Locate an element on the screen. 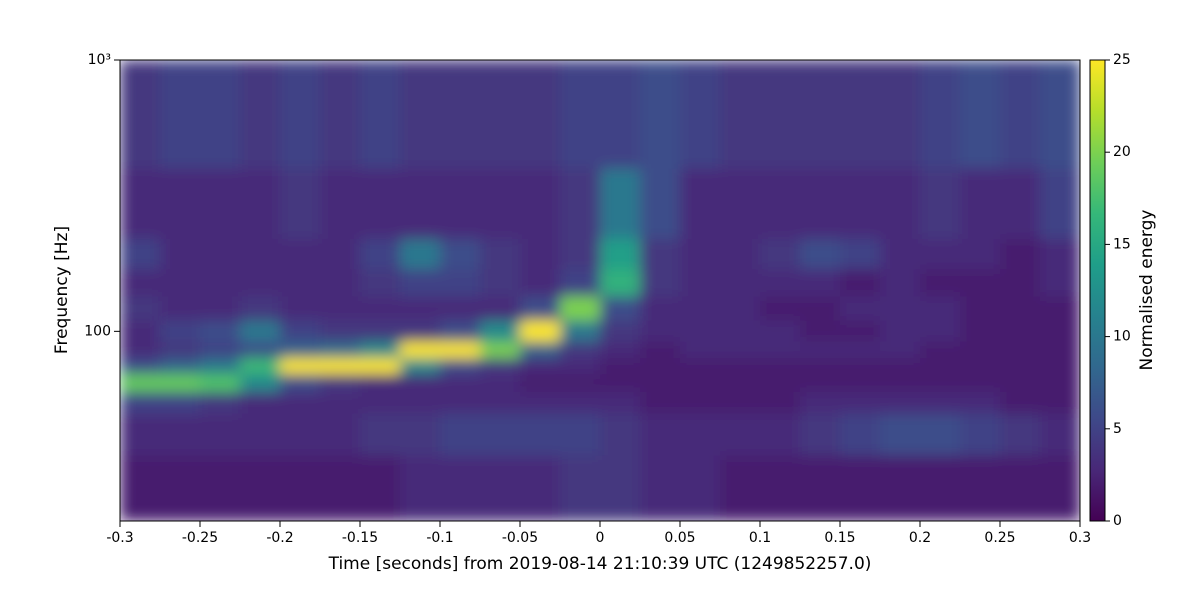  y-tick-label: 100 is located at coordinates (97, 331).